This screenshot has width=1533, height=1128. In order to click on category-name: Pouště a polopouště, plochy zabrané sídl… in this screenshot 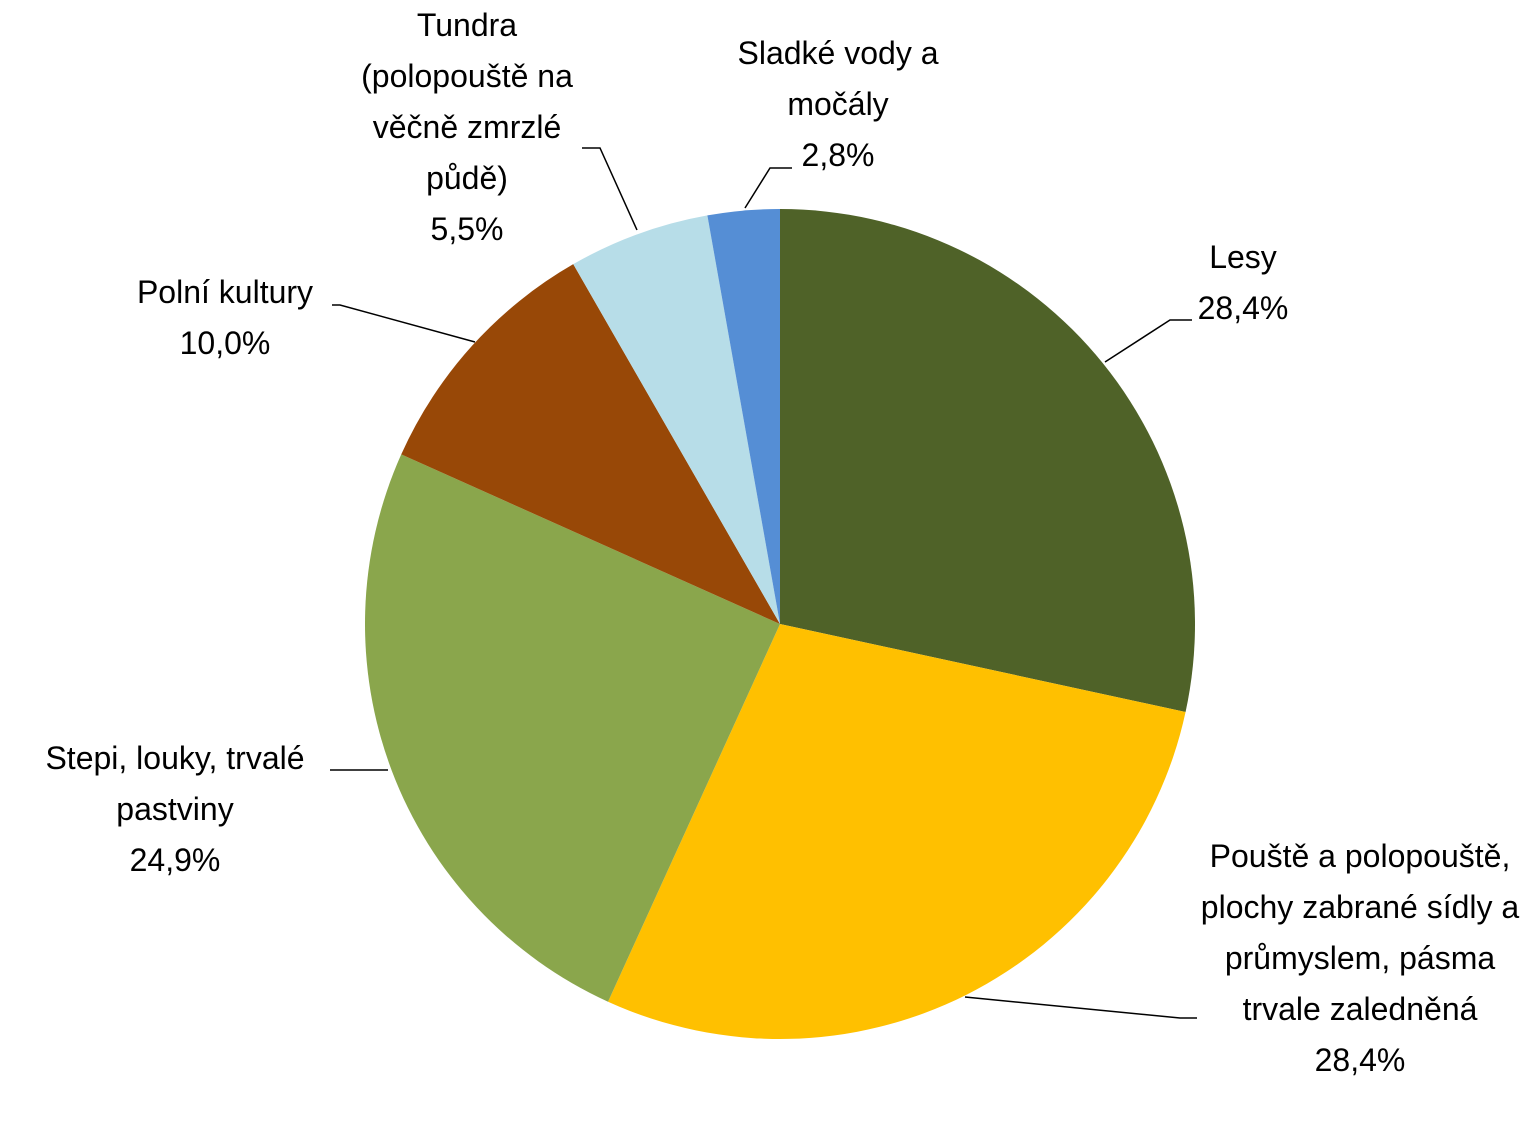, I will do `click(1360, 932)`.